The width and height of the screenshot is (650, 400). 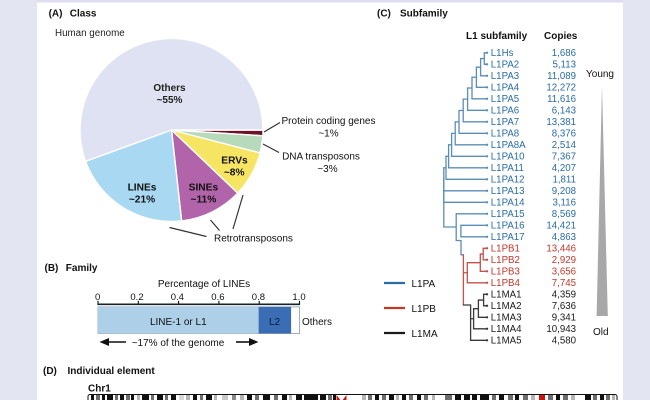 I want to click on svg-text: L1MA, so click(x=425, y=334).